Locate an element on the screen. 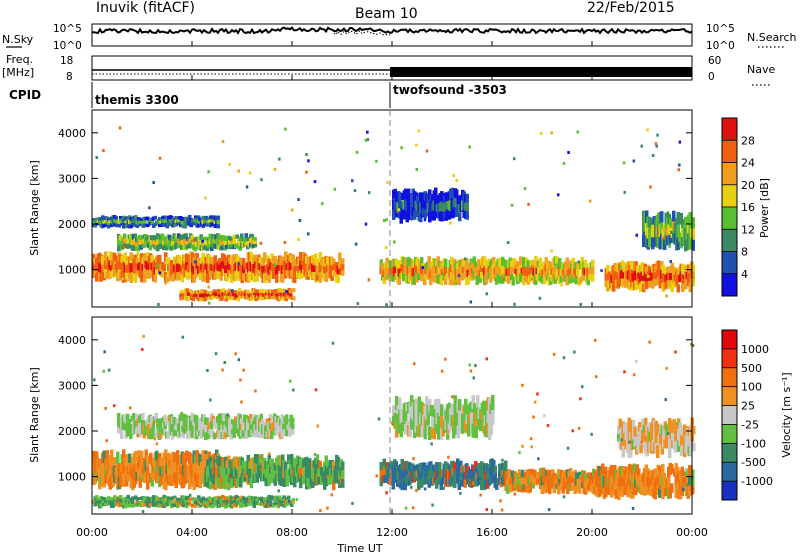 This screenshot has width=800, height=554. velocity-colorbar-tick-label: -100 is located at coordinates (753, 443).